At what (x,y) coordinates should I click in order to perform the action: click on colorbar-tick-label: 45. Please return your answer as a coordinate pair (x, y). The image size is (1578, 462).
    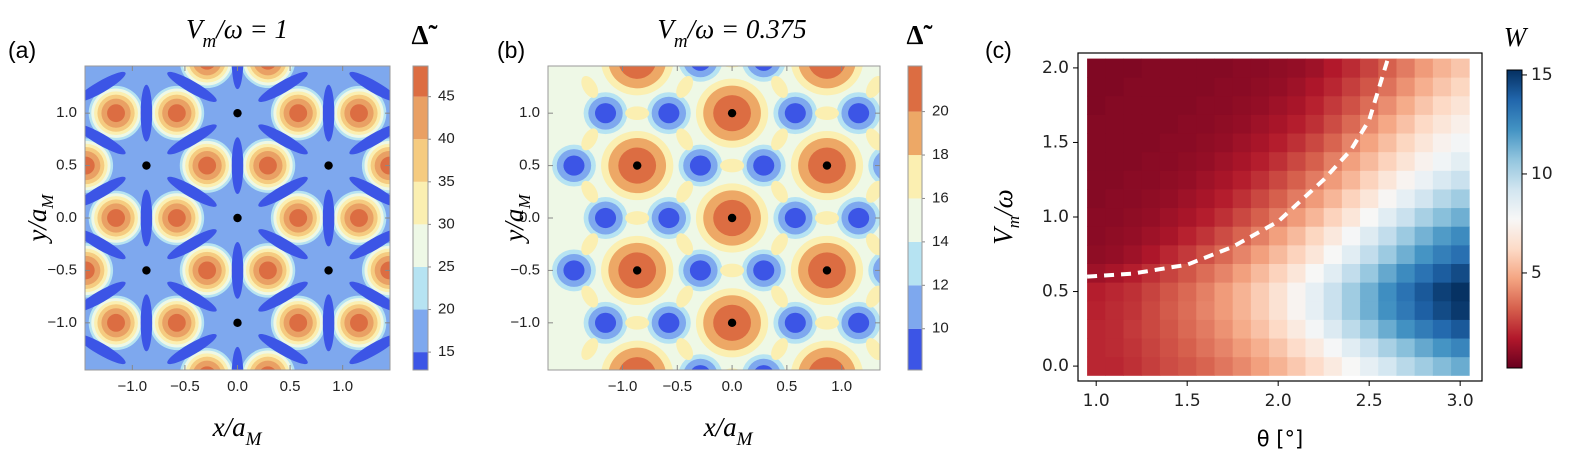
    Looking at the image, I should click on (446, 96).